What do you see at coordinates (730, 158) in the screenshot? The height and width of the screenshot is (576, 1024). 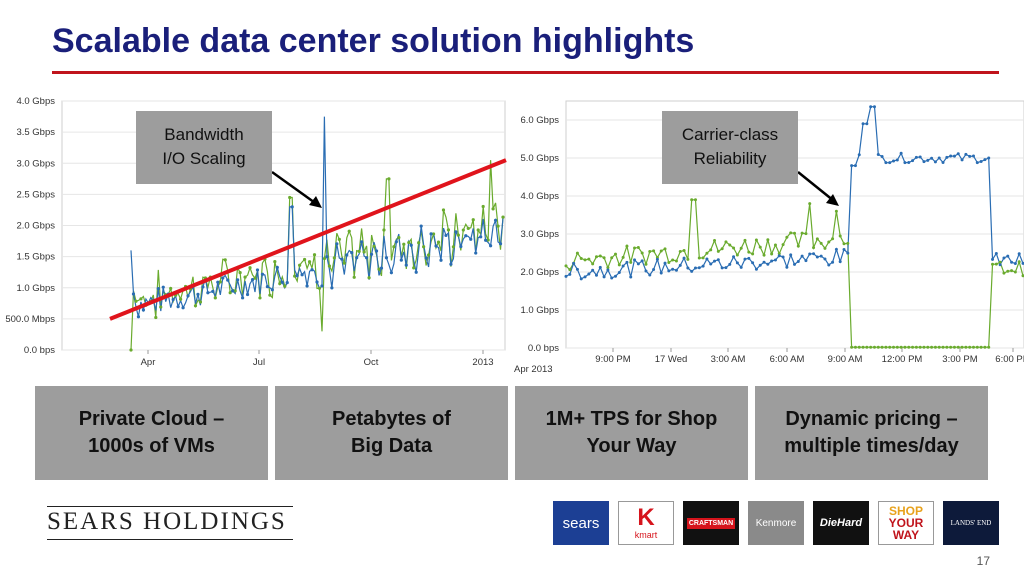 I see `callout-reliability-line2: Reliability` at bounding box center [730, 158].